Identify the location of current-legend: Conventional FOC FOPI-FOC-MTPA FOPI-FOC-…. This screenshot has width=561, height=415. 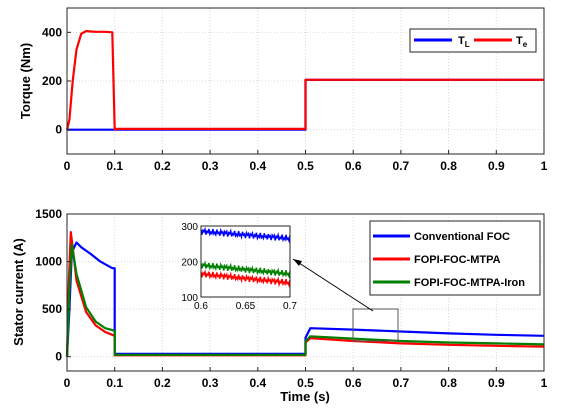
(455, 258).